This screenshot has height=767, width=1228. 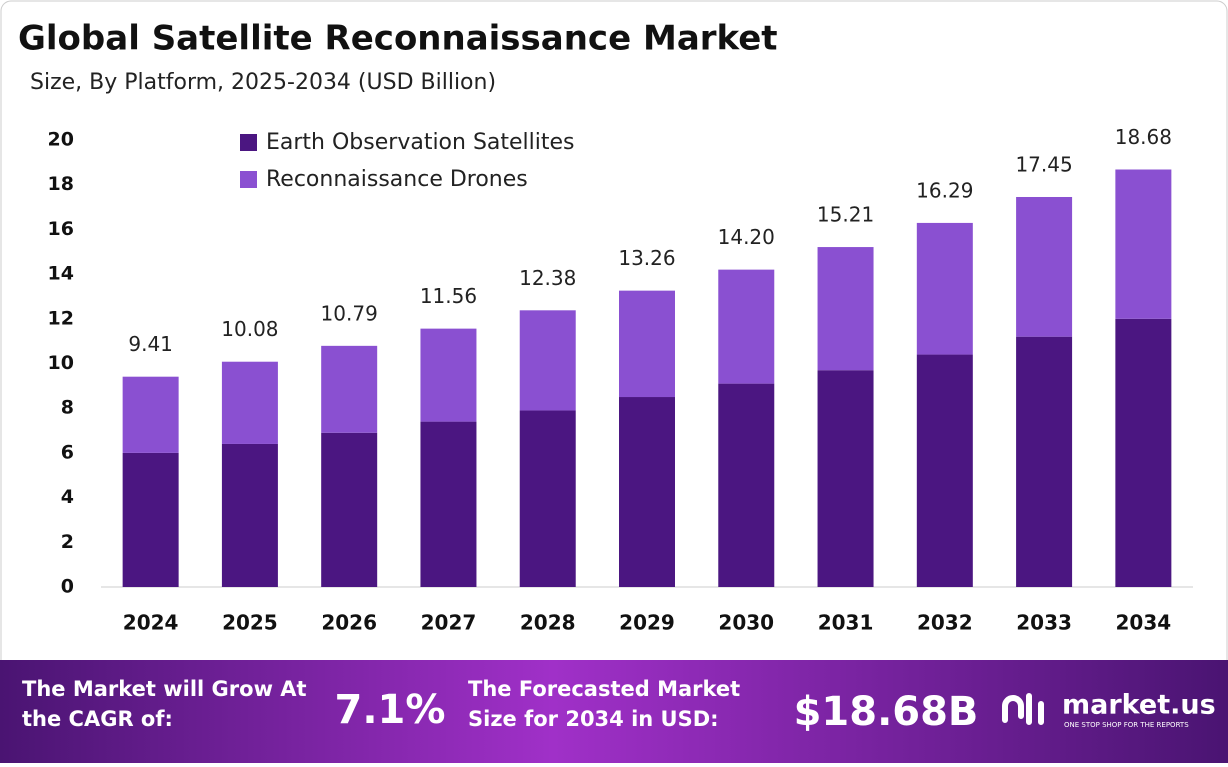 I want to click on y-tick-label: 10, so click(x=61, y=363).